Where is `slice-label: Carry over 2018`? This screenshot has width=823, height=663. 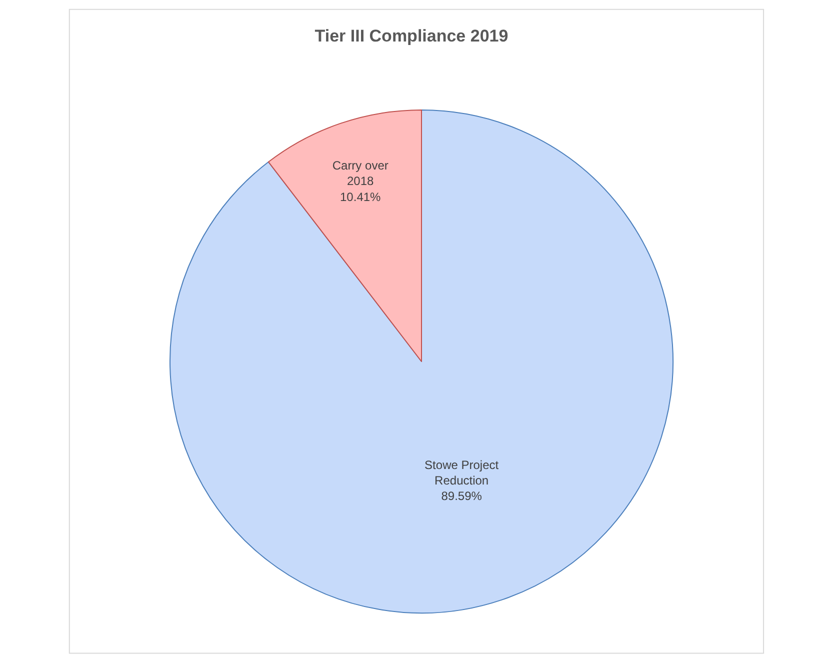 slice-label: Carry over 2018 is located at coordinates (360, 173).